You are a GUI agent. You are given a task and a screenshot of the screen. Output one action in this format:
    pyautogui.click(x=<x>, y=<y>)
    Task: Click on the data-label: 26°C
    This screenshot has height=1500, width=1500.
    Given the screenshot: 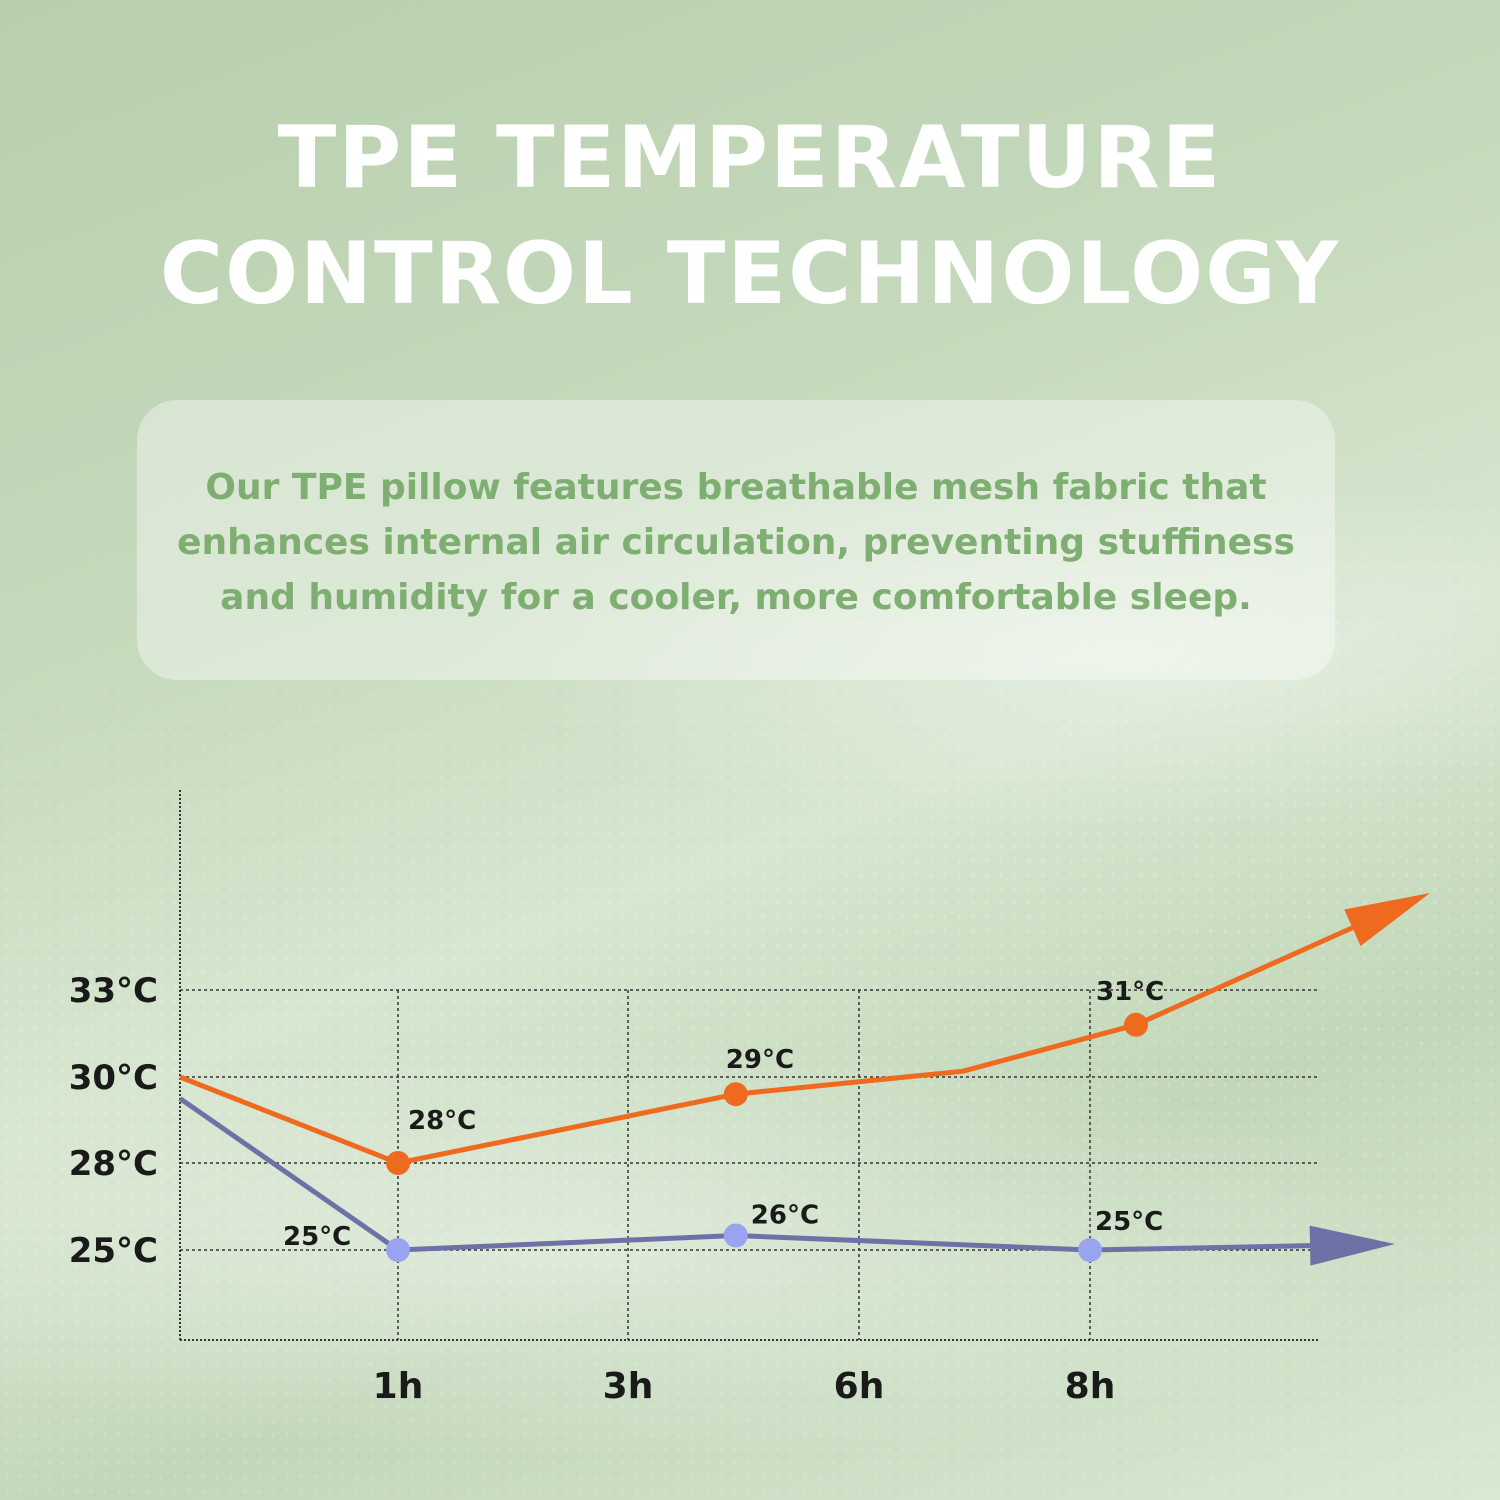 What is the action you would take?
    pyautogui.click(x=785, y=1216)
    